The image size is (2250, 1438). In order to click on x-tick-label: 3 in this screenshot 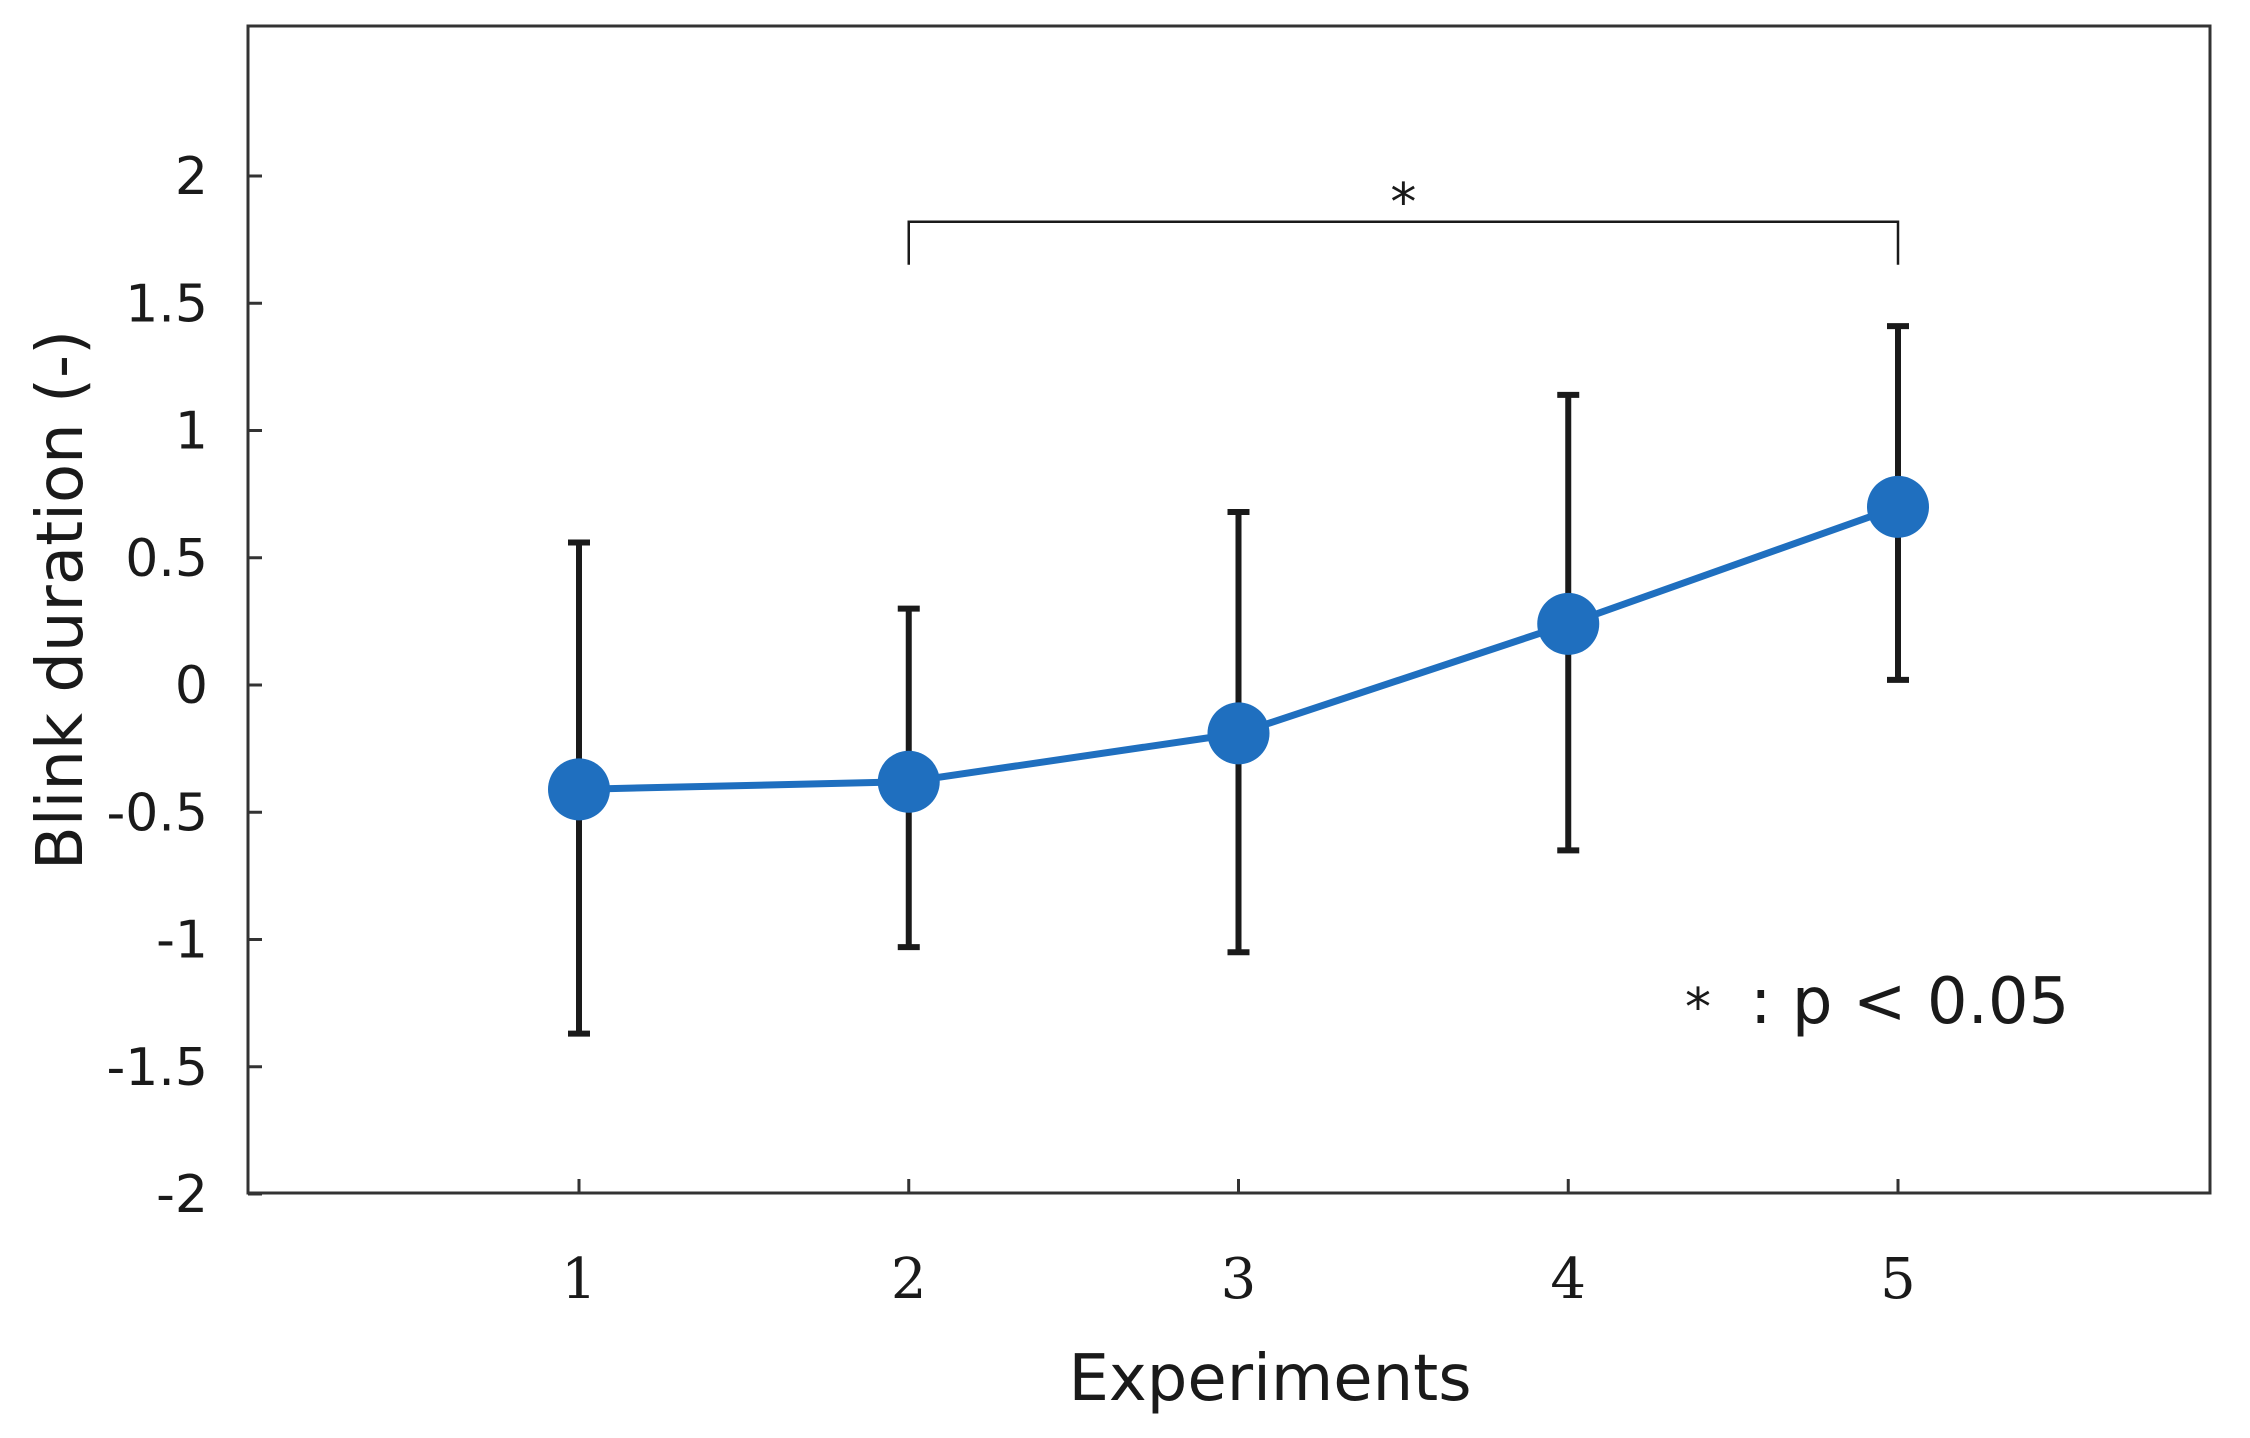, I will do `click(1239, 1279)`.